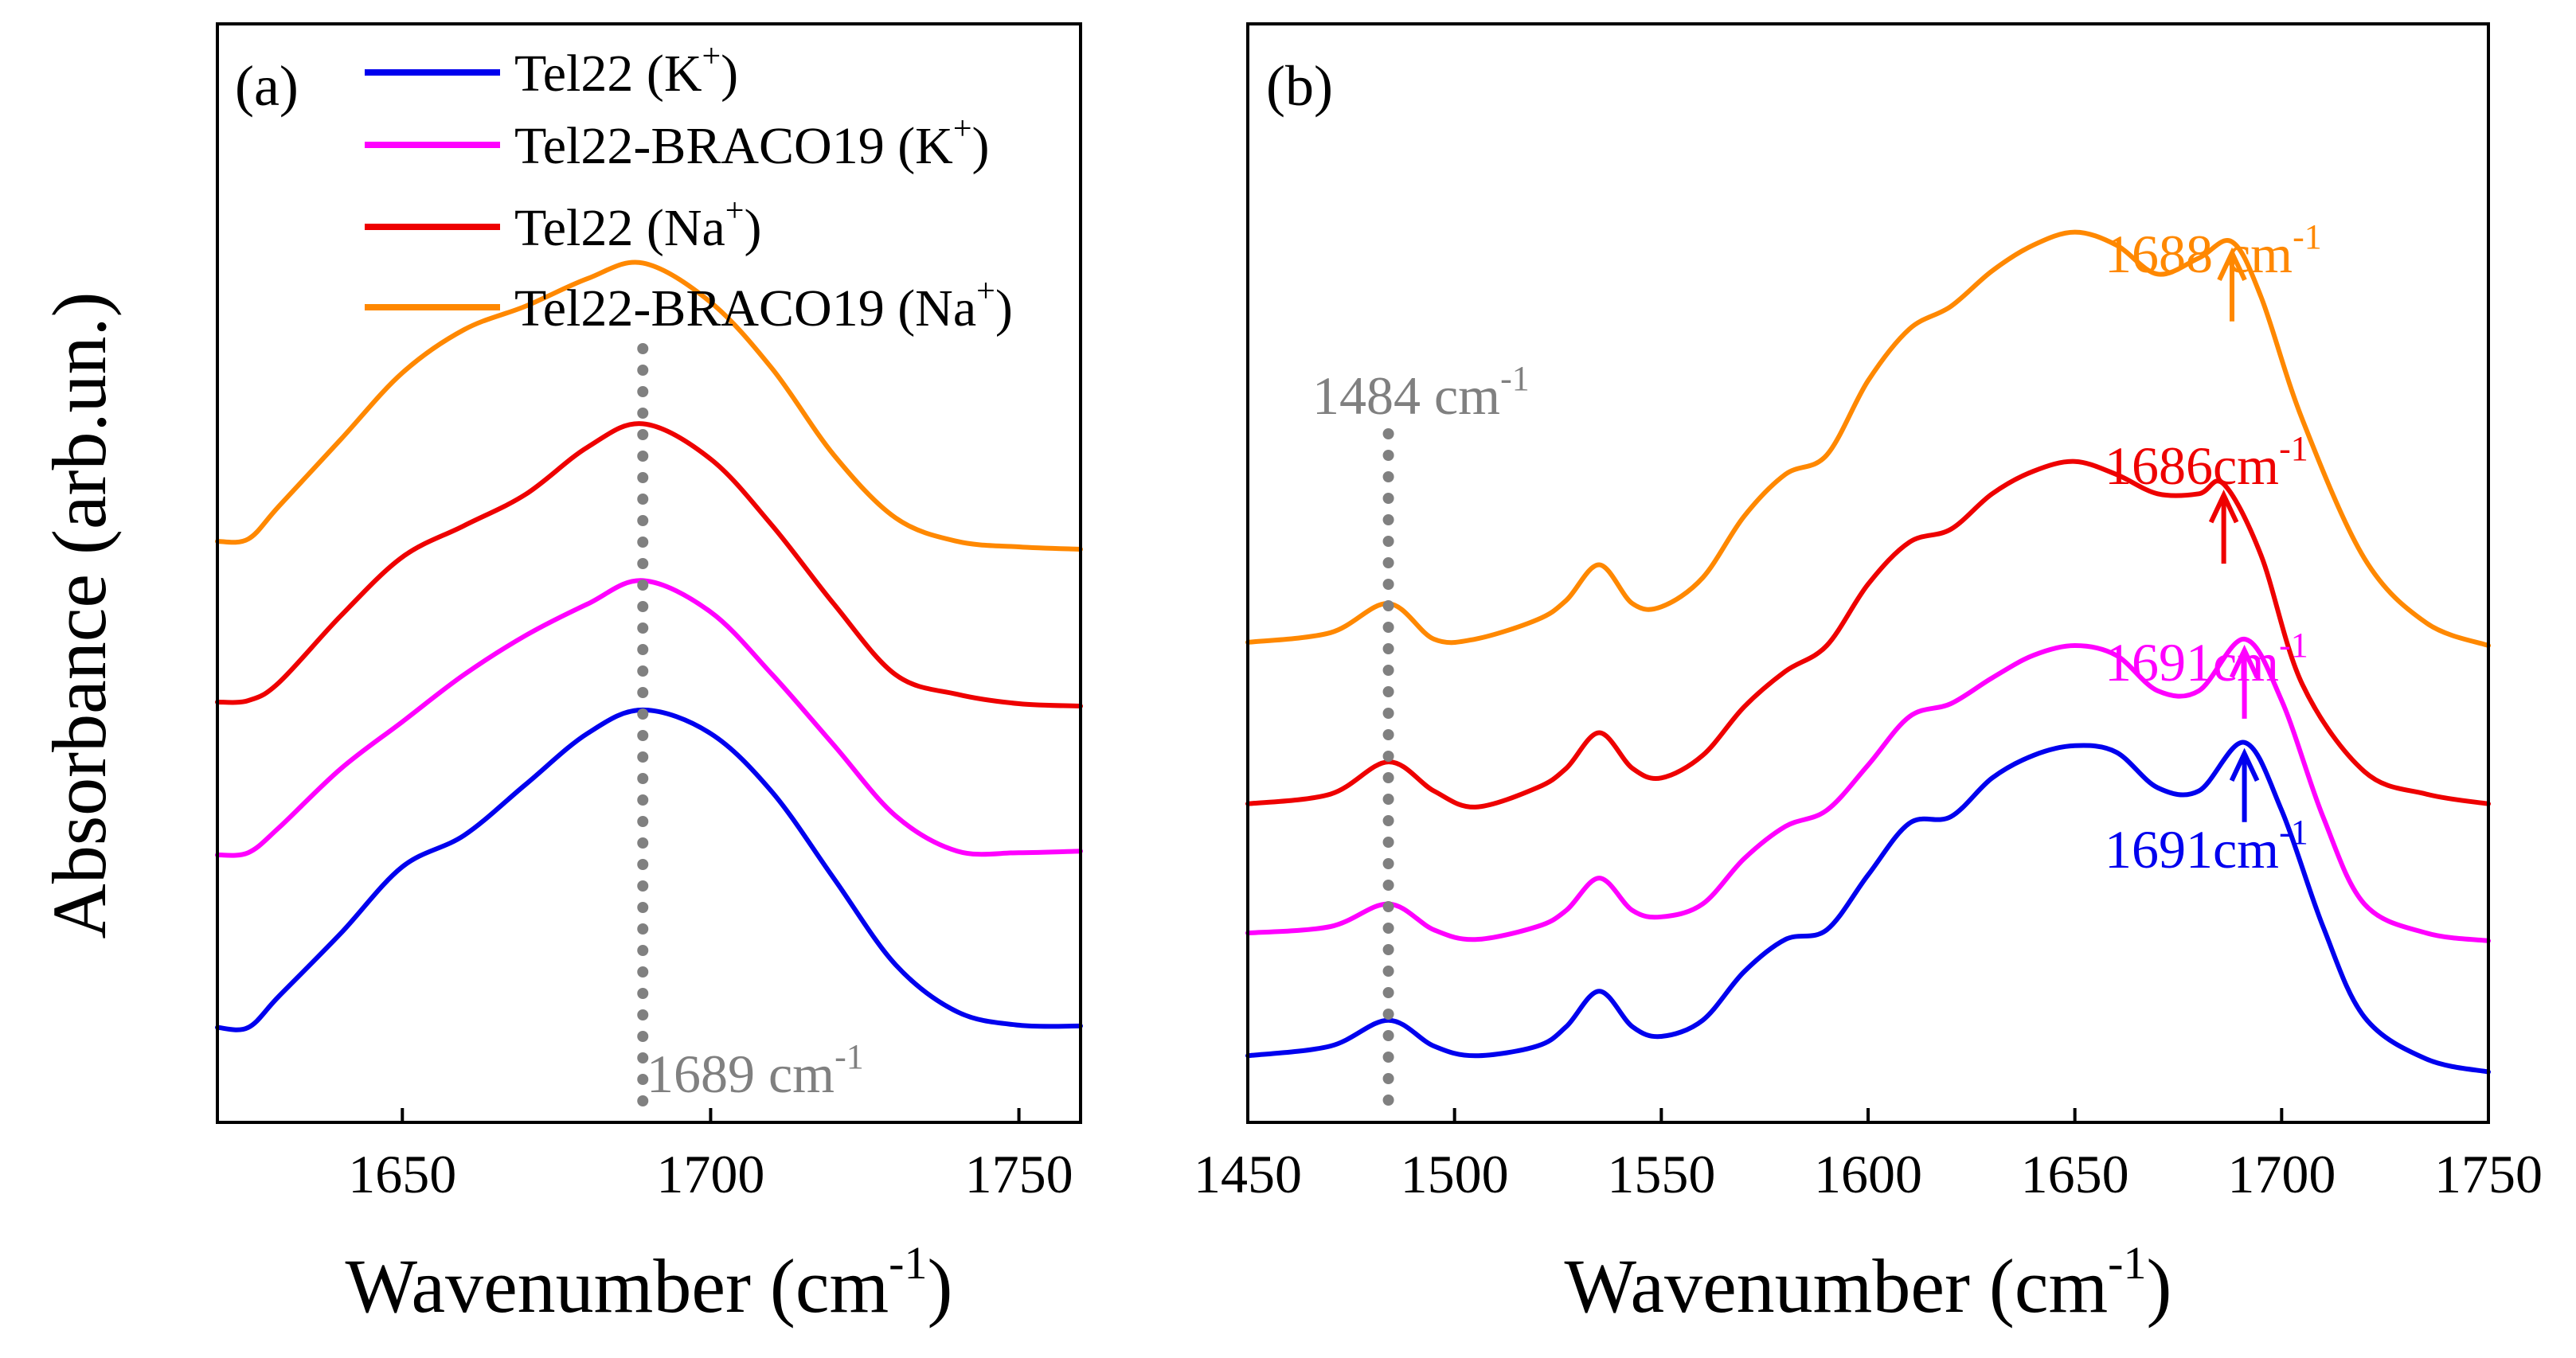 This screenshot has height=1358, width=2576. Describe the element at coordinates (649, 869) in the screenshot. I see `panel-a-line-tel22-k` at that location.